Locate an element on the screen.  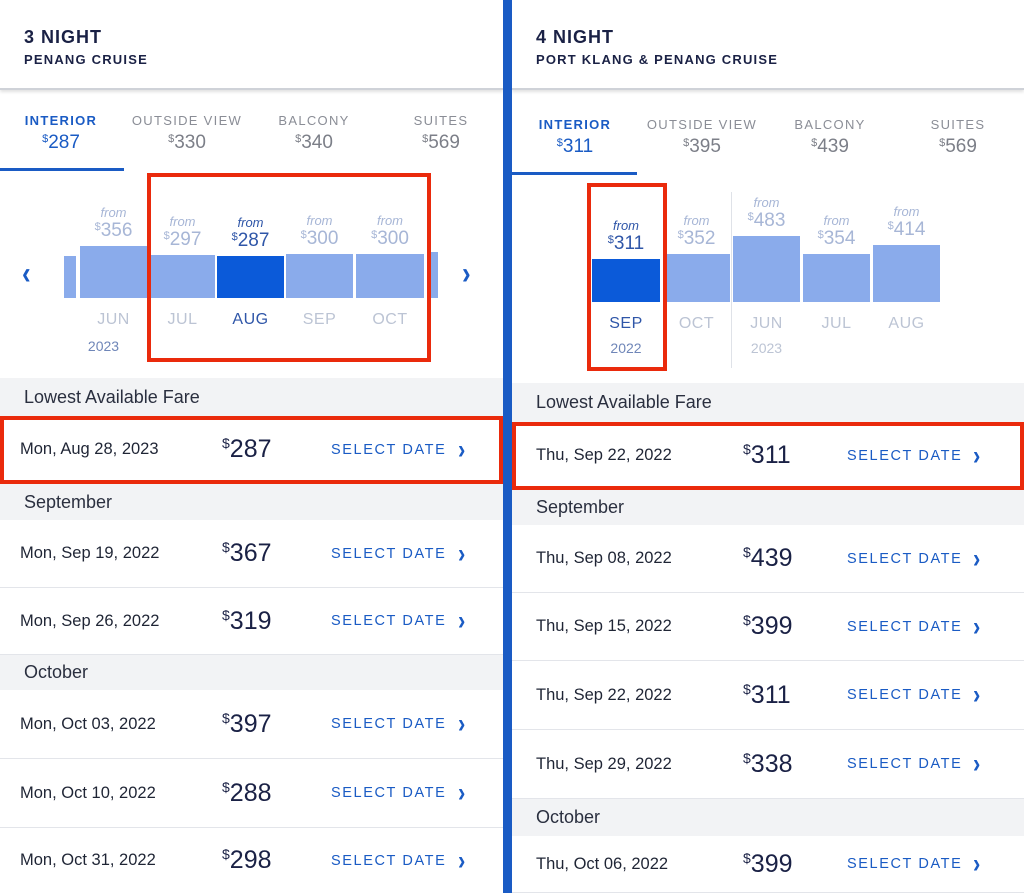
year-label: 2023 is located at coordinates (766, 348).